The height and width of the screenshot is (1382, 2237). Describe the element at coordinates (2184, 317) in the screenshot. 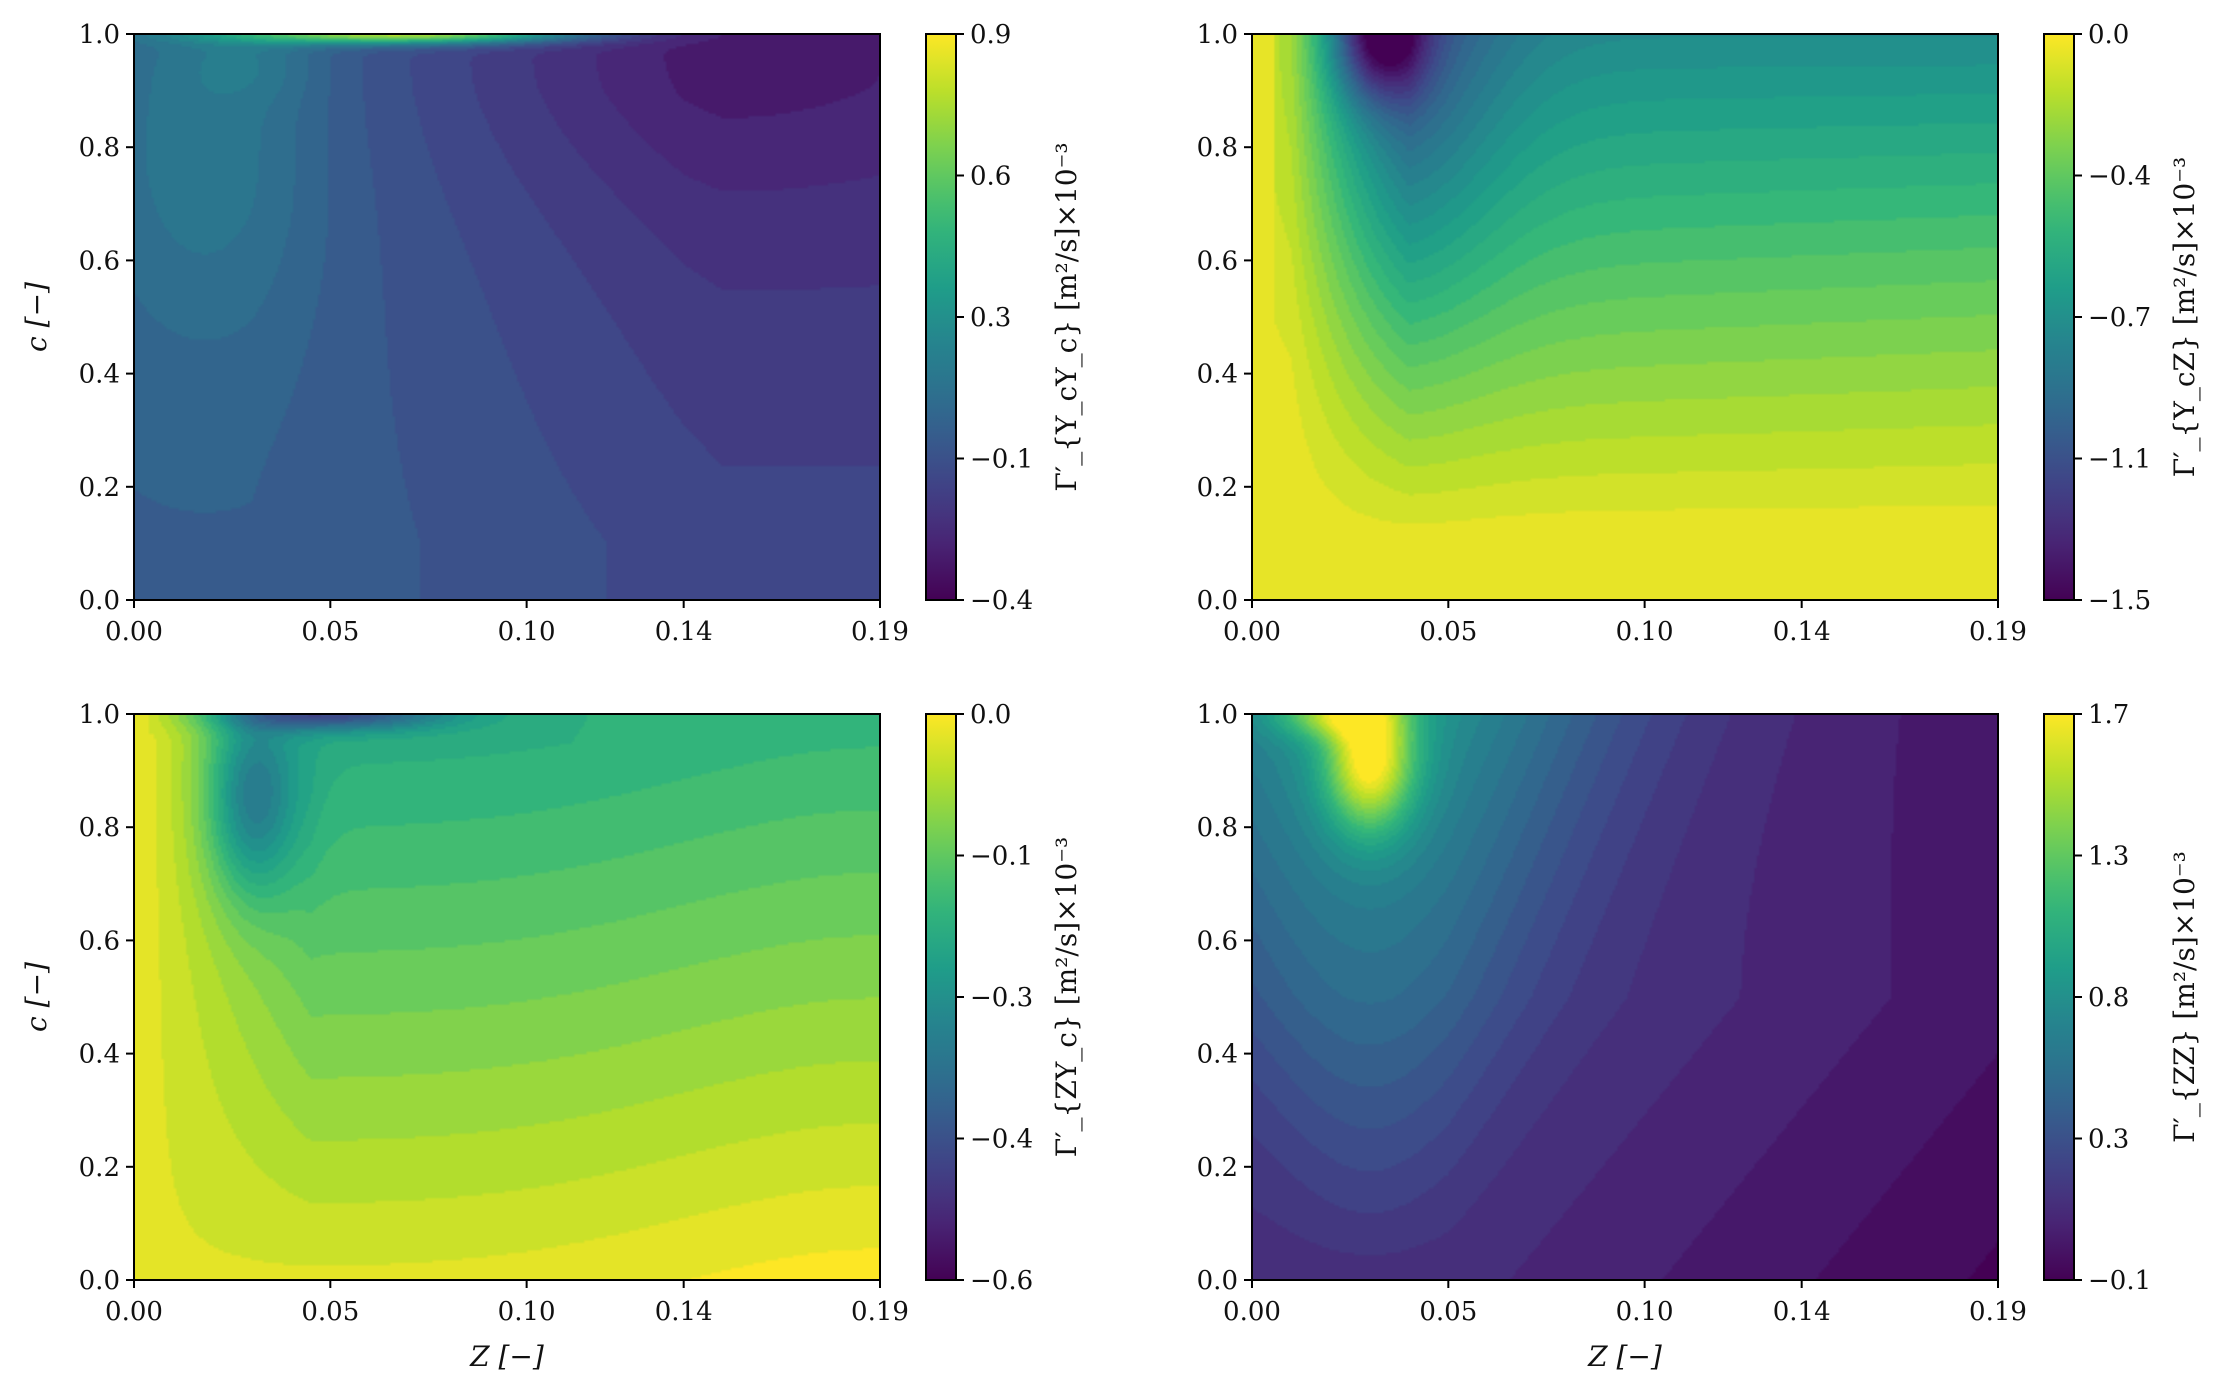

I see `colorbar-label: Γ′_{Y_cZ} [m²/s]×10⁻³` at that location.